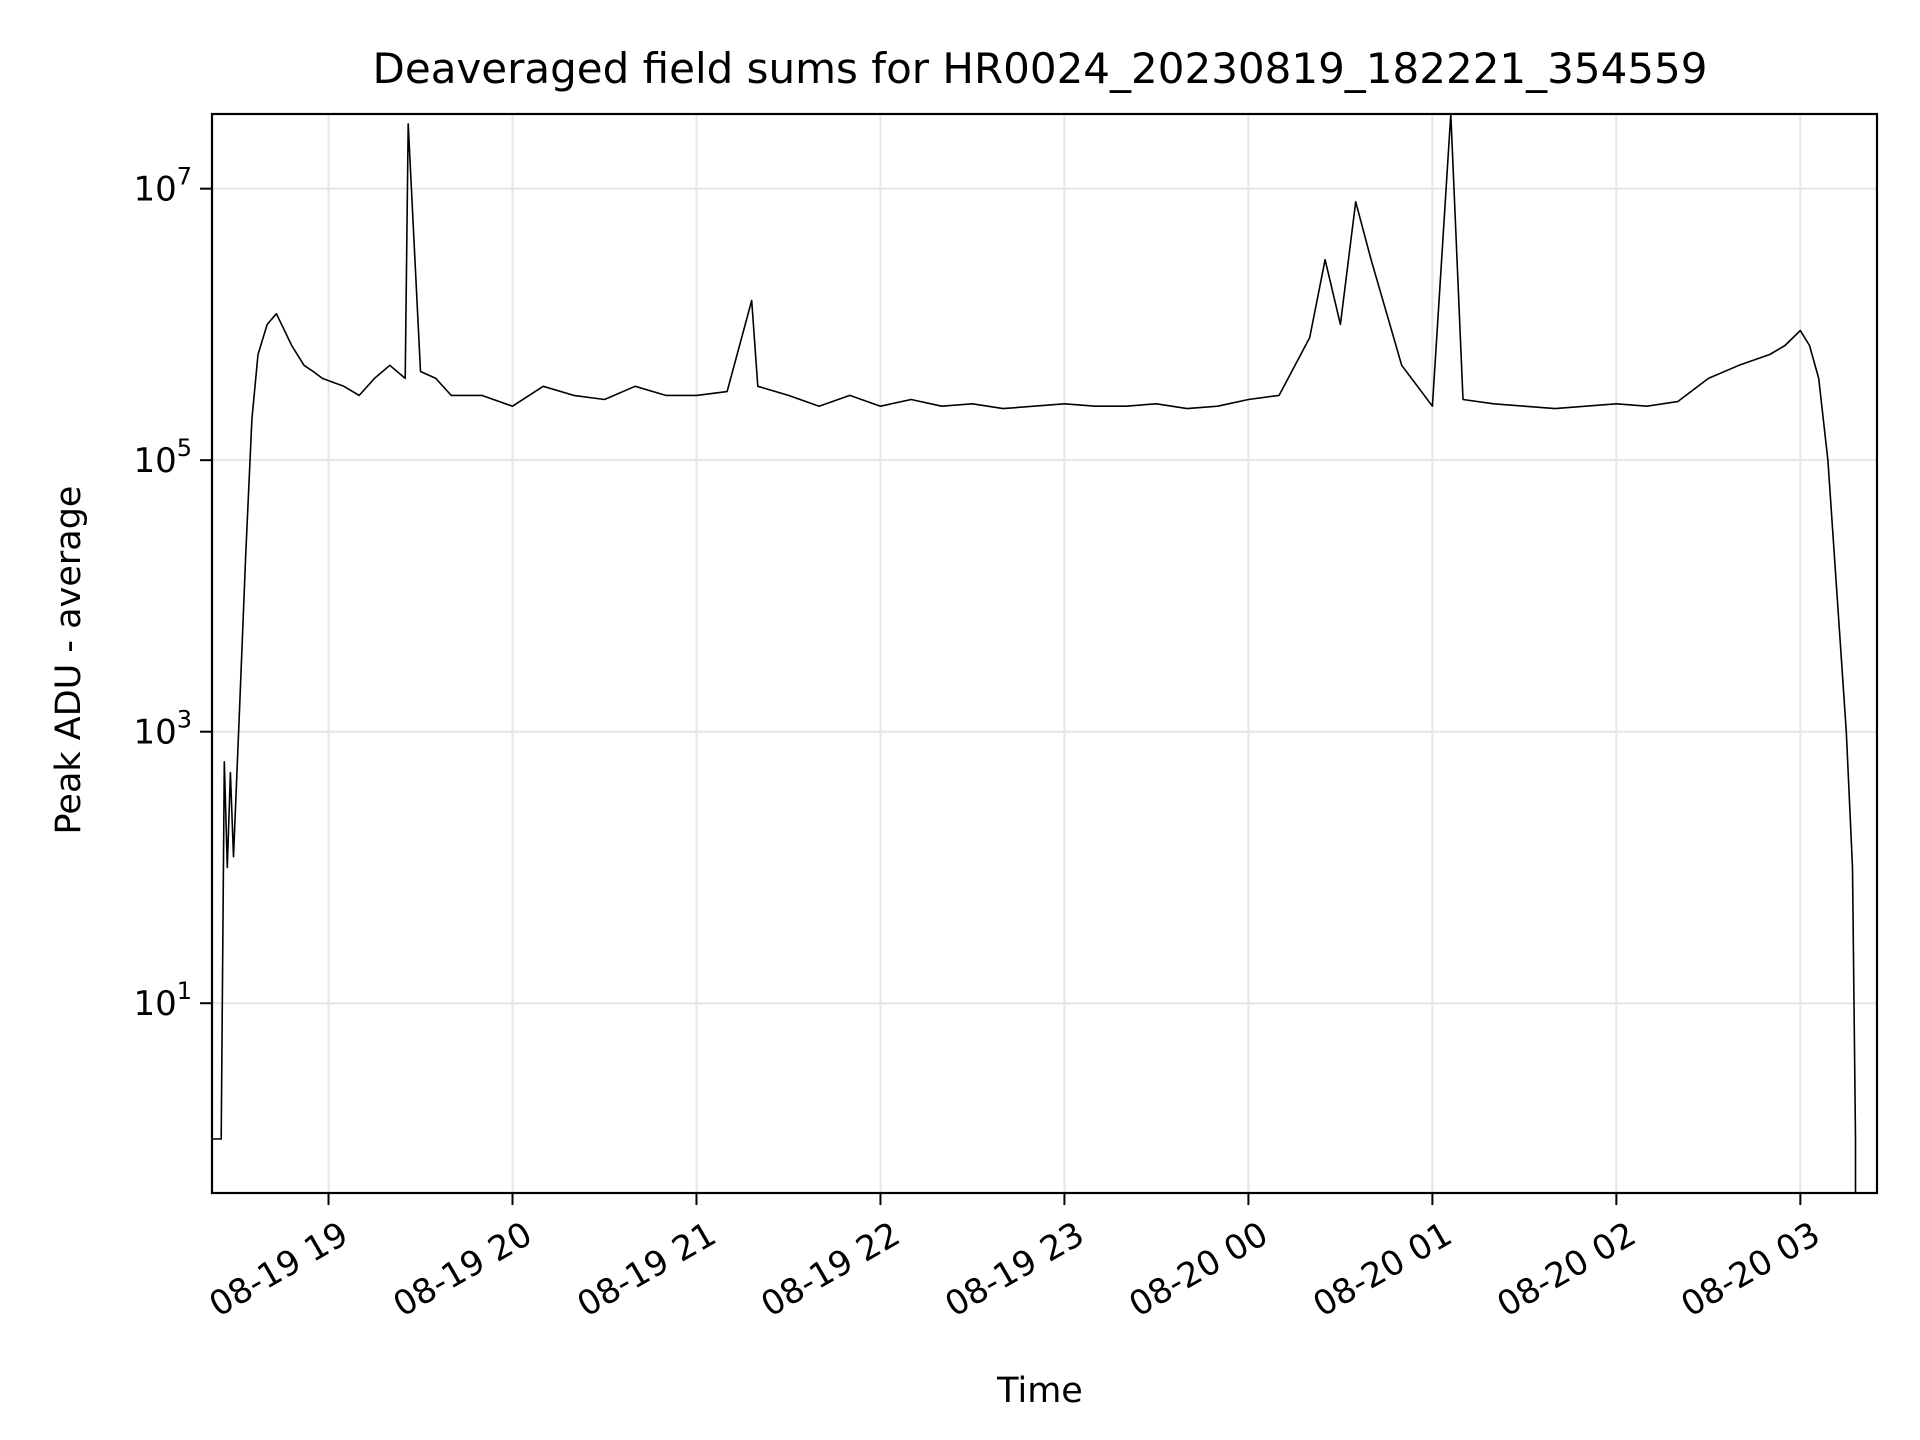 The height and width of the screenshot is (1440, 1920). What do you see at coordinates (184, 177) in the screenshot?
I see `y-tick-exponent: 7` at bounding box center [184, 177].